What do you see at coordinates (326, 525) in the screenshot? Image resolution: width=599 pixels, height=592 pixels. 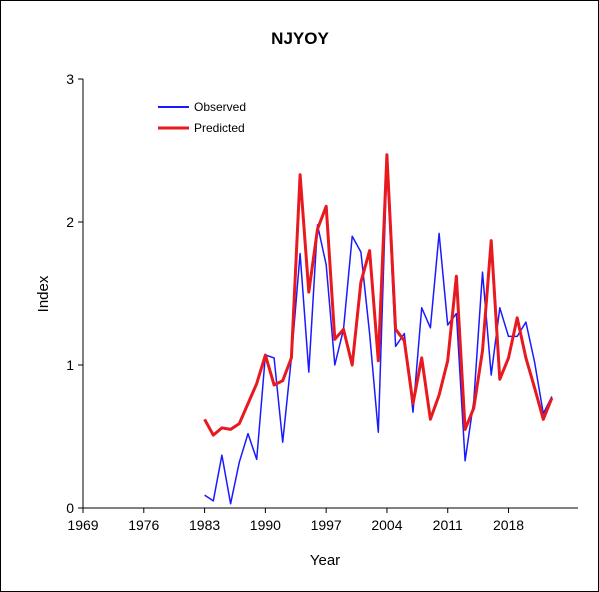 I see `x-tick-label: 1997` at bounding box center [326, 525].